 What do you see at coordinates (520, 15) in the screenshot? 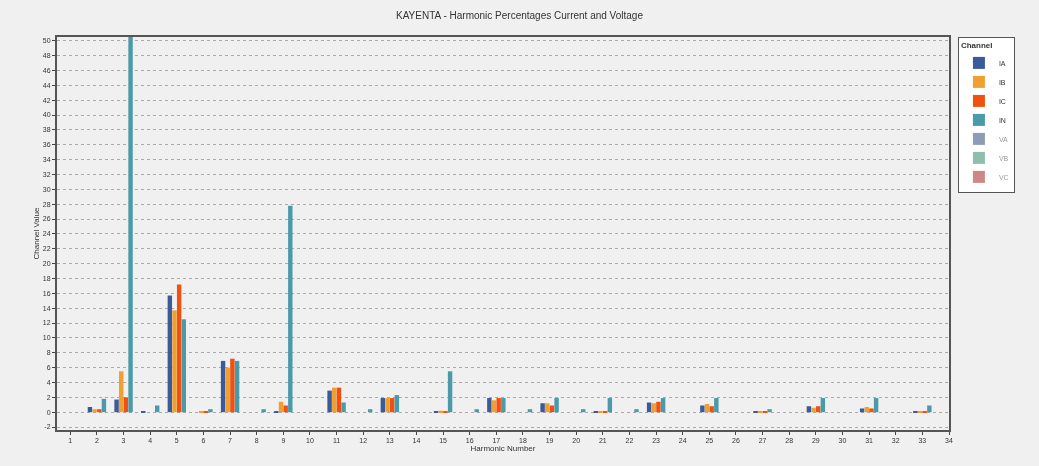
I see `chart-title: KAYENTA - Harmonic Percentages Current and Voltage` at bounding box center [520, 15].